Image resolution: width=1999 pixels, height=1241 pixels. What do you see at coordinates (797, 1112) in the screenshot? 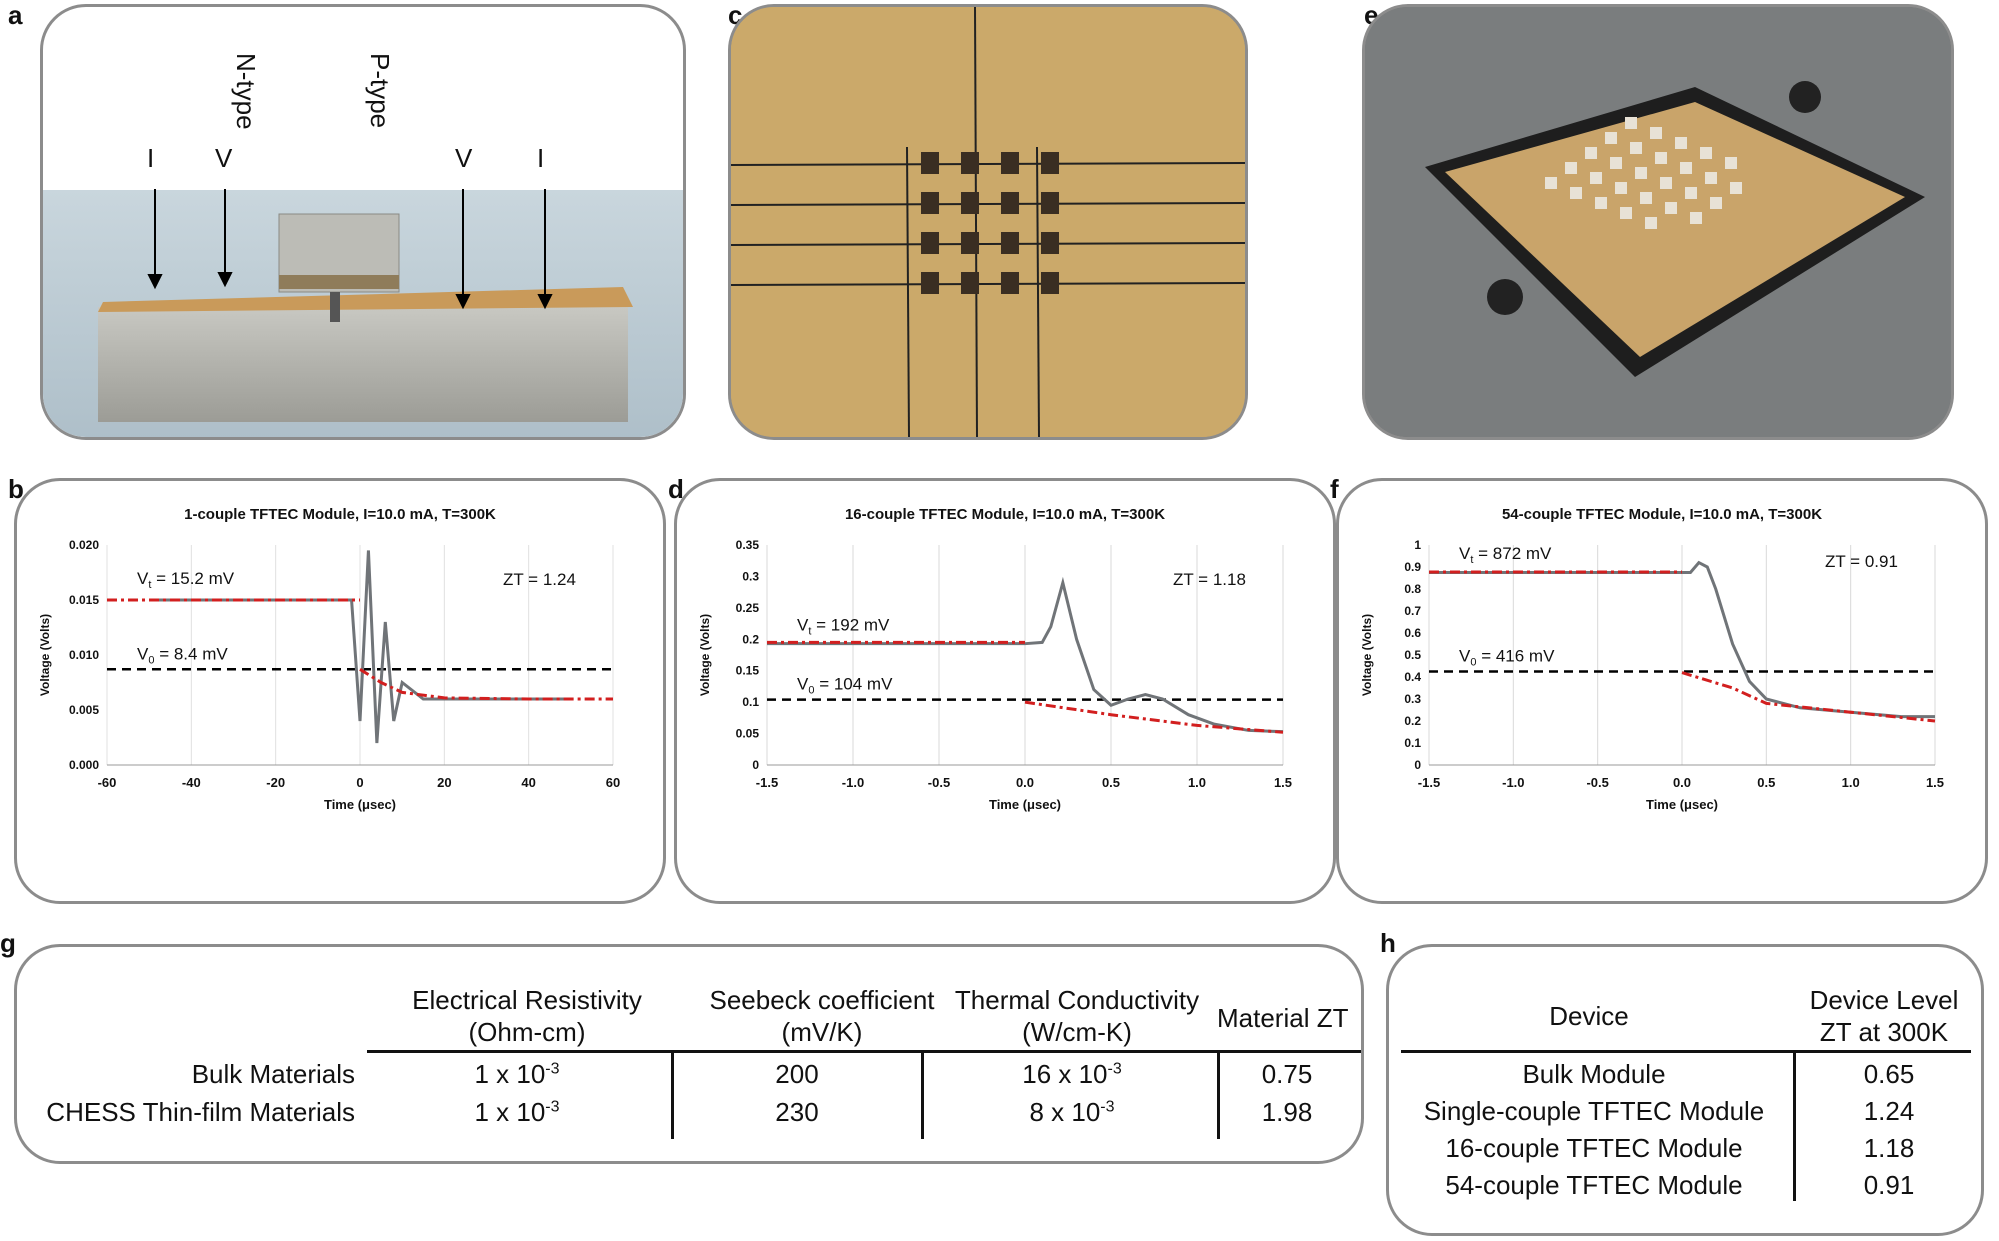
I see `chess-seebeck: 230` at bounding box center [797, 1112].